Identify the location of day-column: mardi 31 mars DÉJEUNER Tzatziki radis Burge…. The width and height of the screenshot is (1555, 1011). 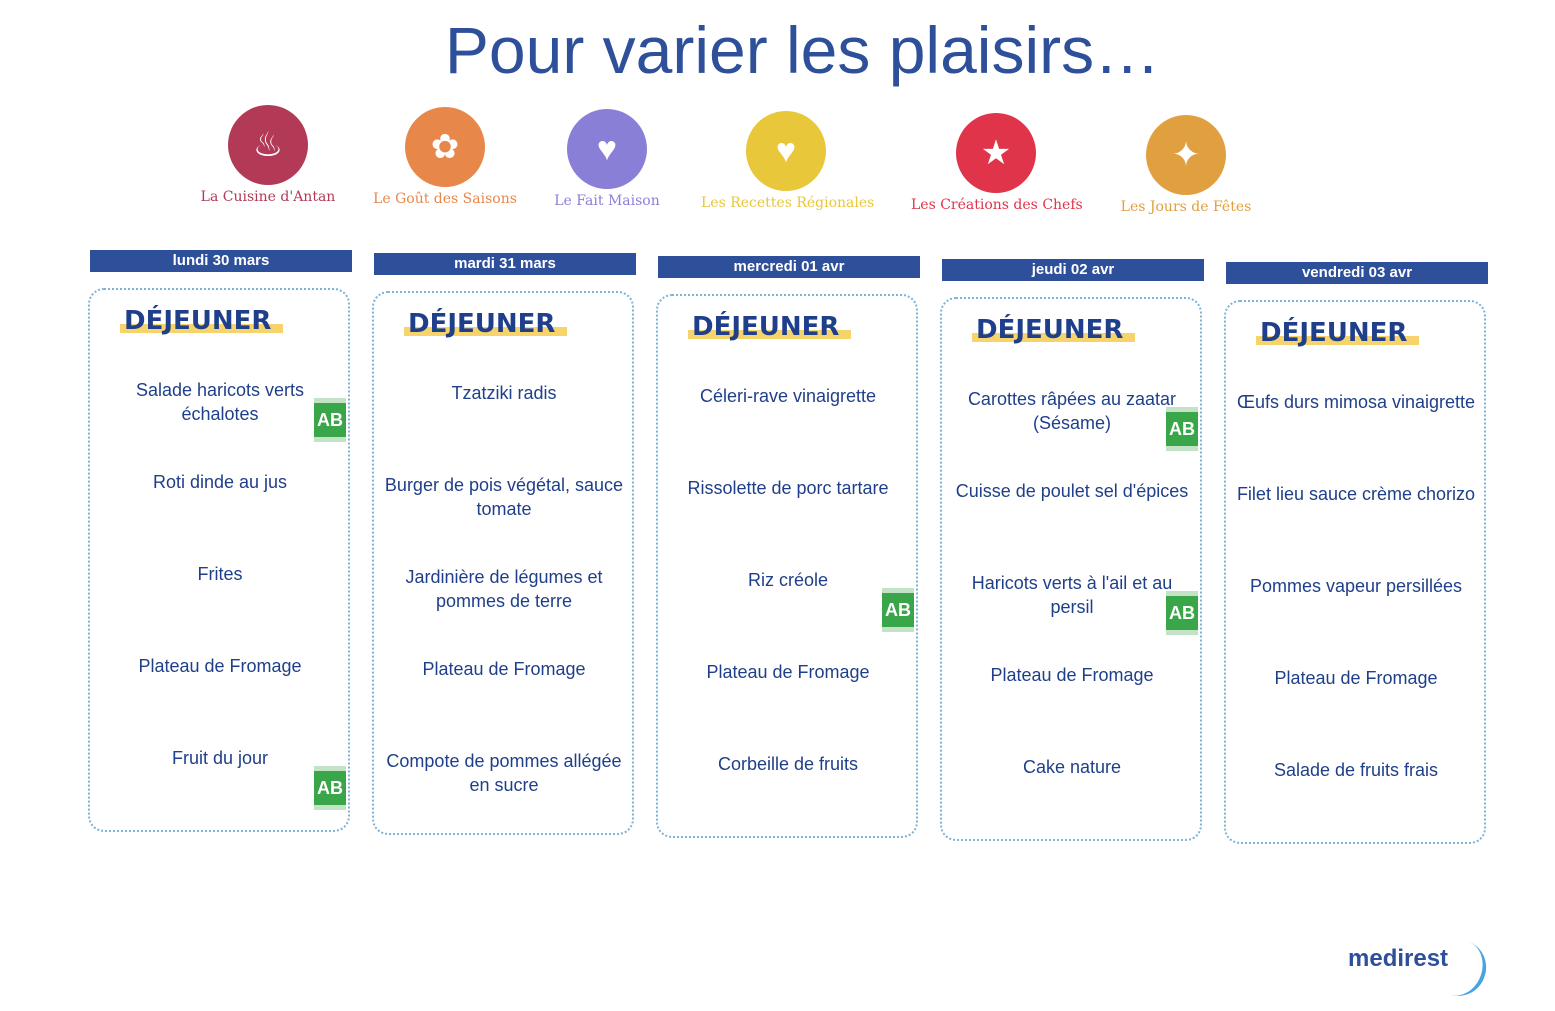
(504, 544).